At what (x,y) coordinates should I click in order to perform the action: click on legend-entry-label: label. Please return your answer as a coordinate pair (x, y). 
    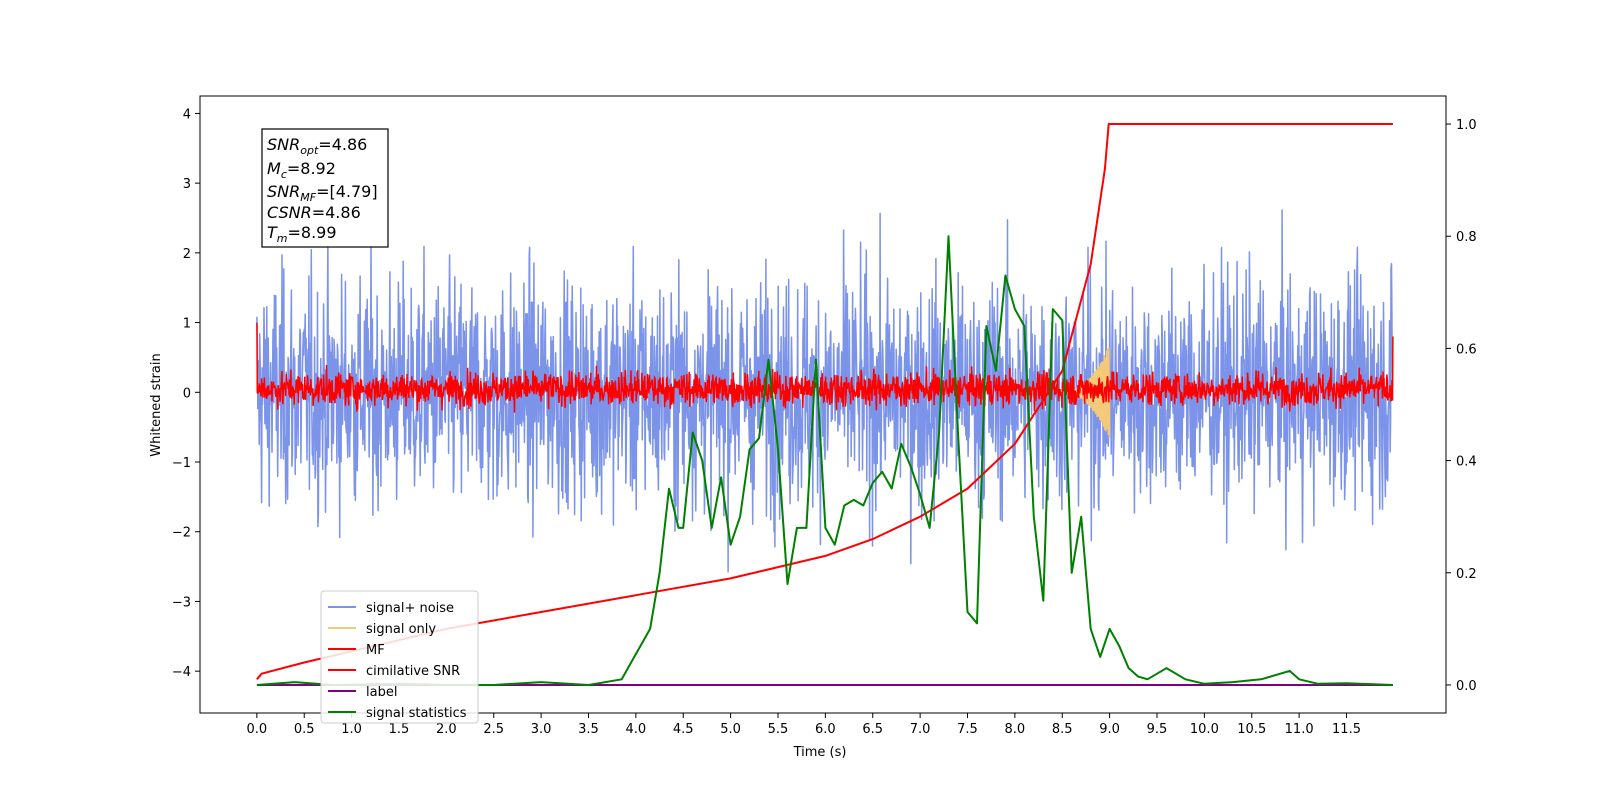
    Looking at the image, I should click on (381, 692).